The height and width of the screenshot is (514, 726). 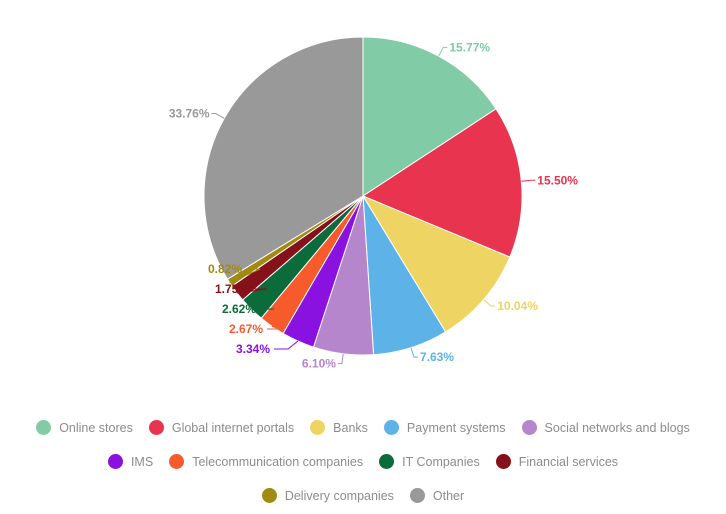 I want to click on leader-line-financial-services, so click(x=252, y=291).